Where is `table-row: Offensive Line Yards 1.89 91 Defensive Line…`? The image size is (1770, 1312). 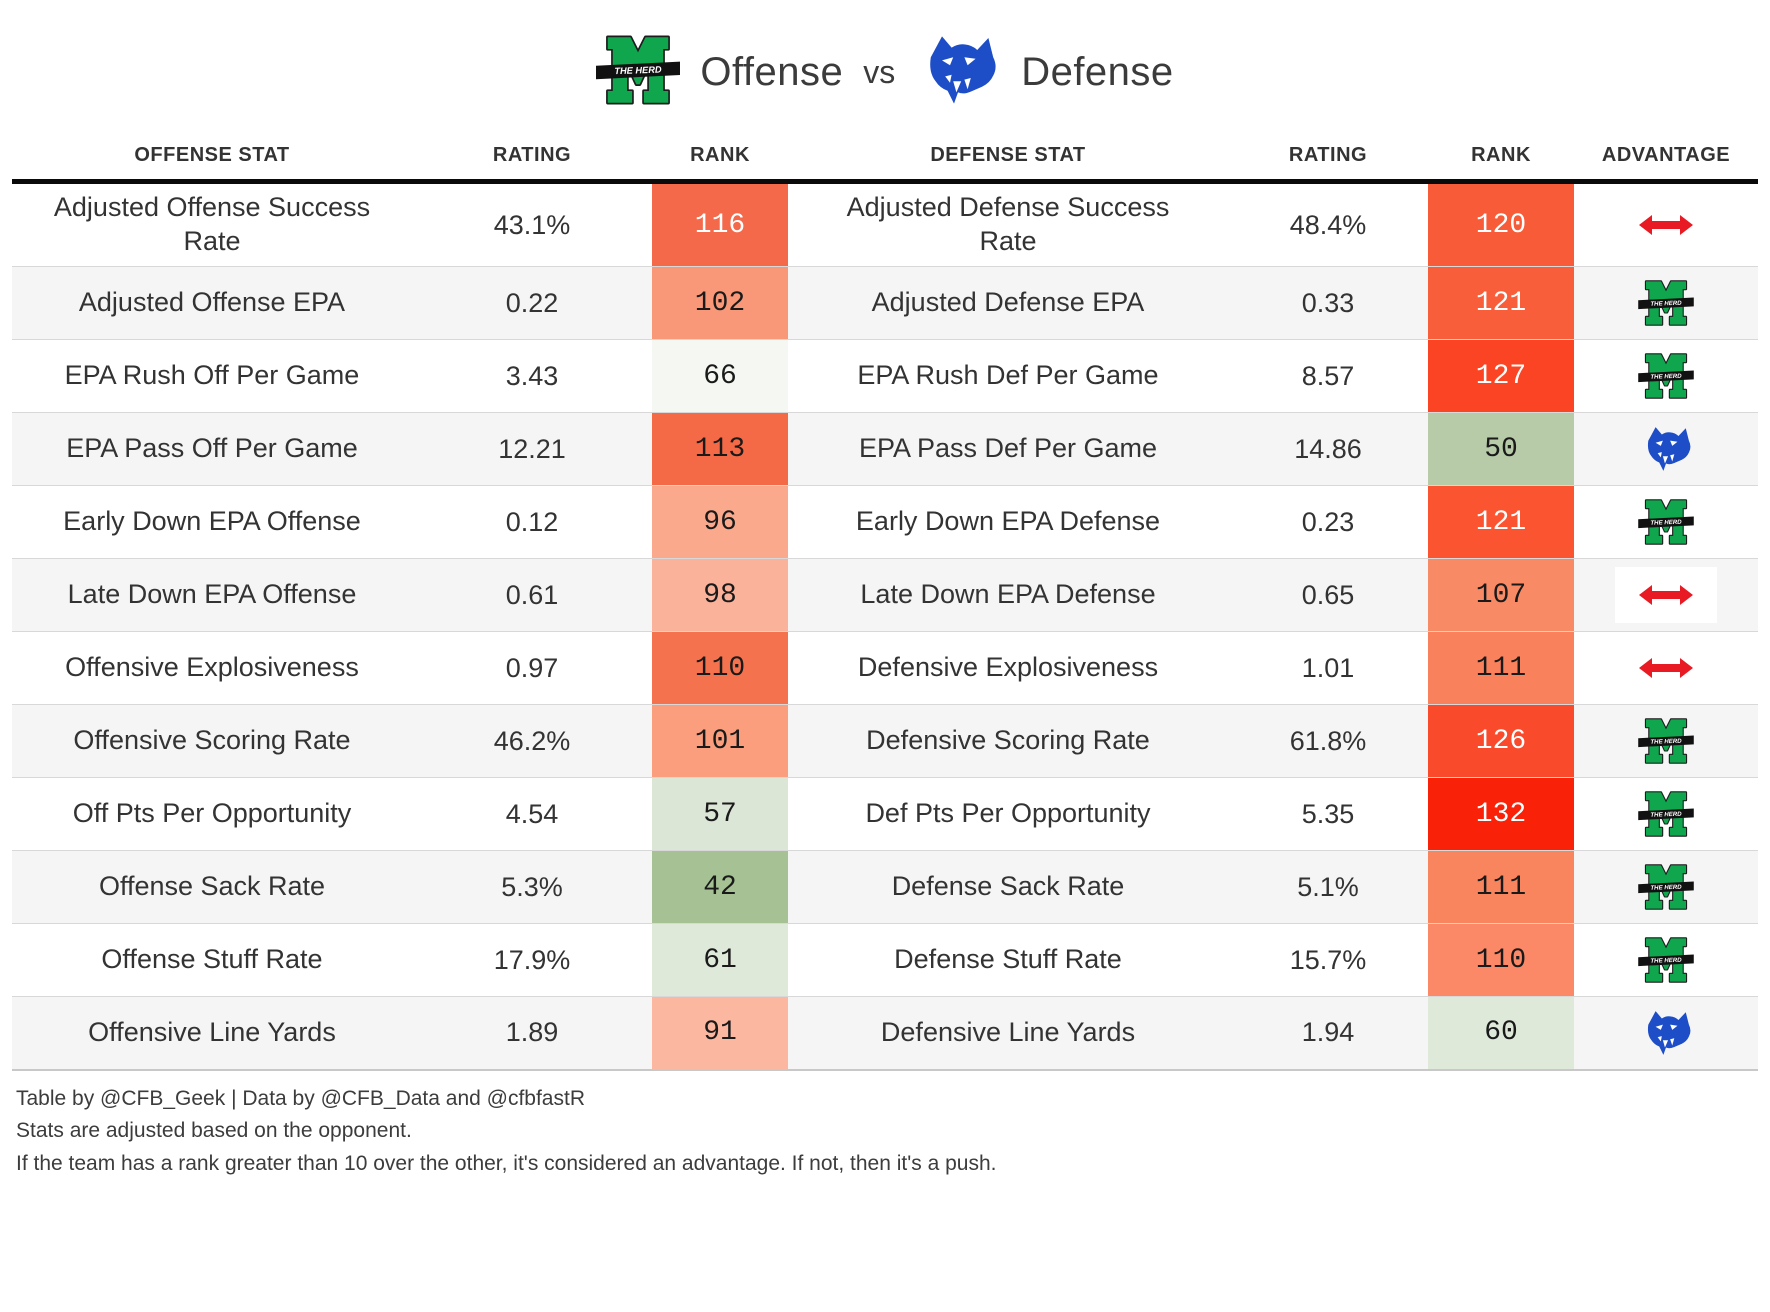 table-row: Offensive Line Yards 1.89 91 Defensive Line… is located at coordinates (885, 1033).